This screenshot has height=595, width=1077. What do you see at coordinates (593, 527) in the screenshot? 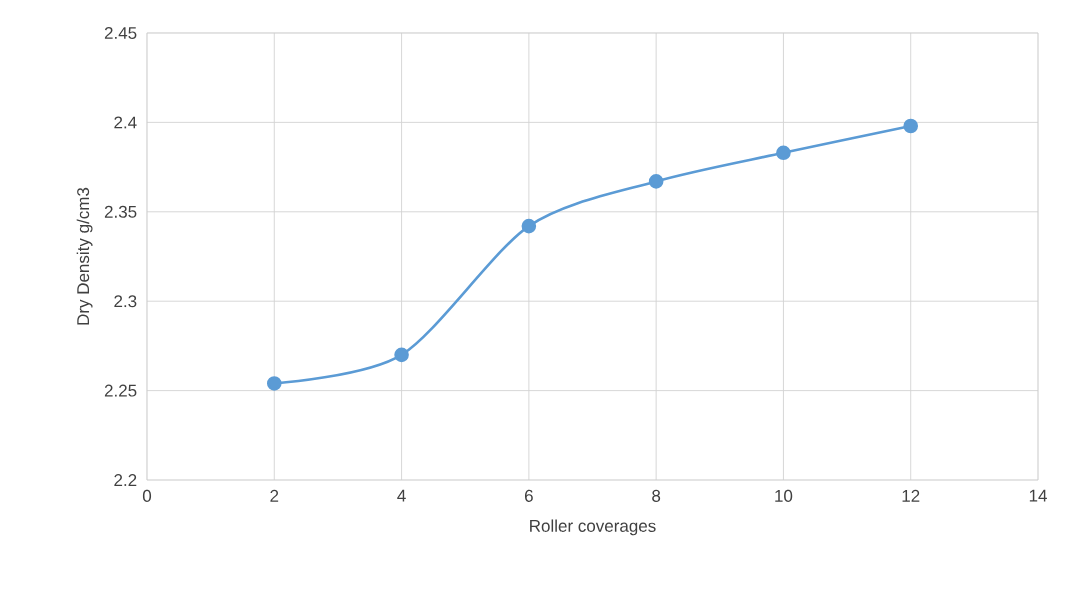
I see `x-axis-title: Roller coverages` at bounding box center [593, 527].